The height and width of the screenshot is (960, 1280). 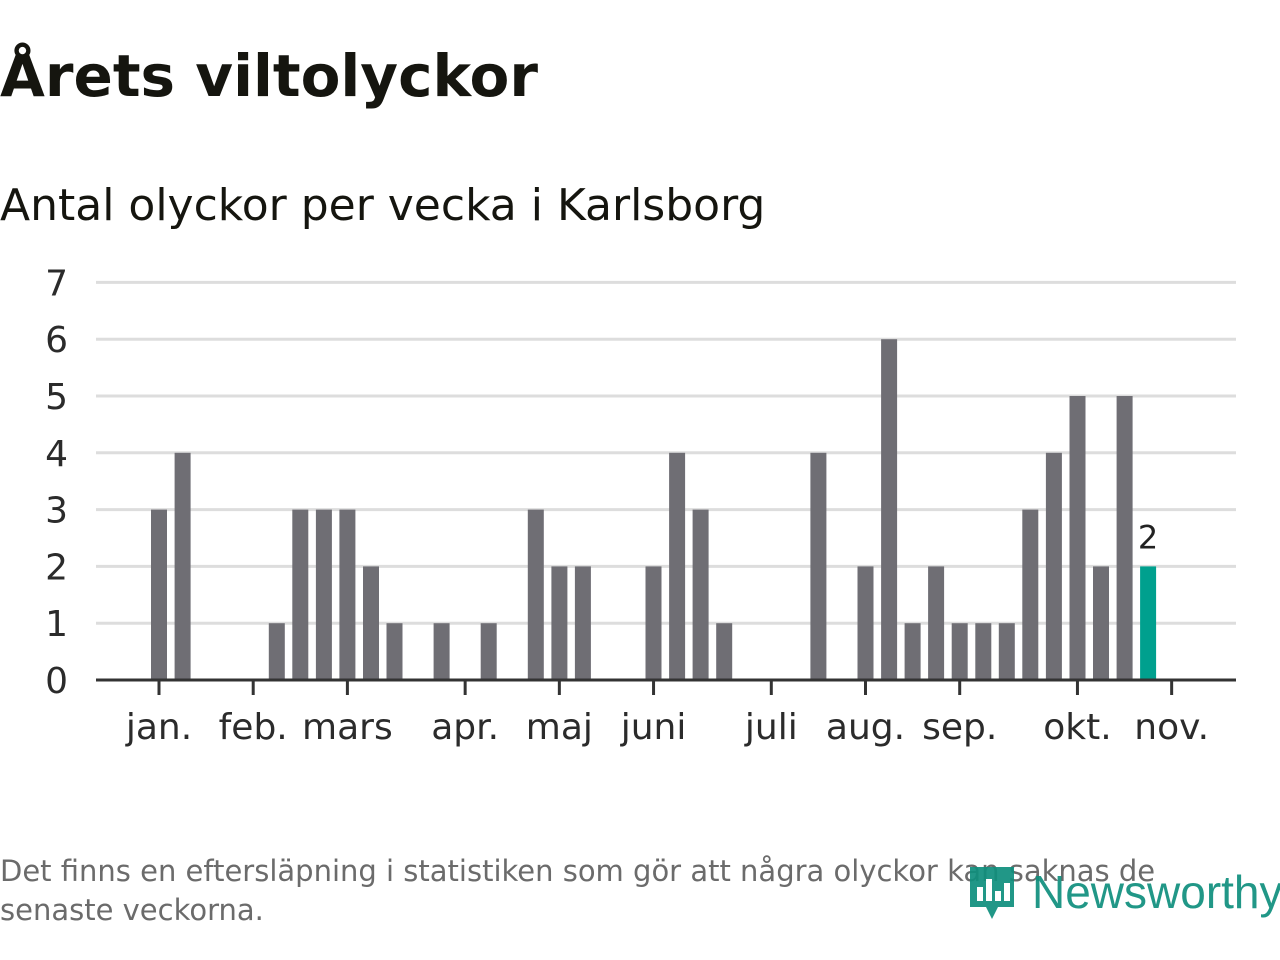 I want to click on x-tick-label: sep., so click(x=959, y=727).